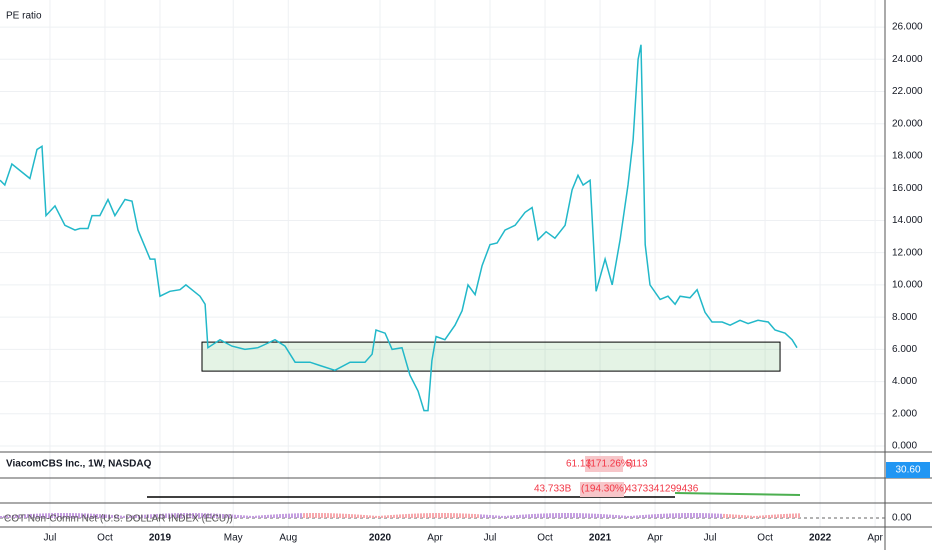 The height and width of the screenshot is (550, 932). I want to click on label-box, so click(602, 489).